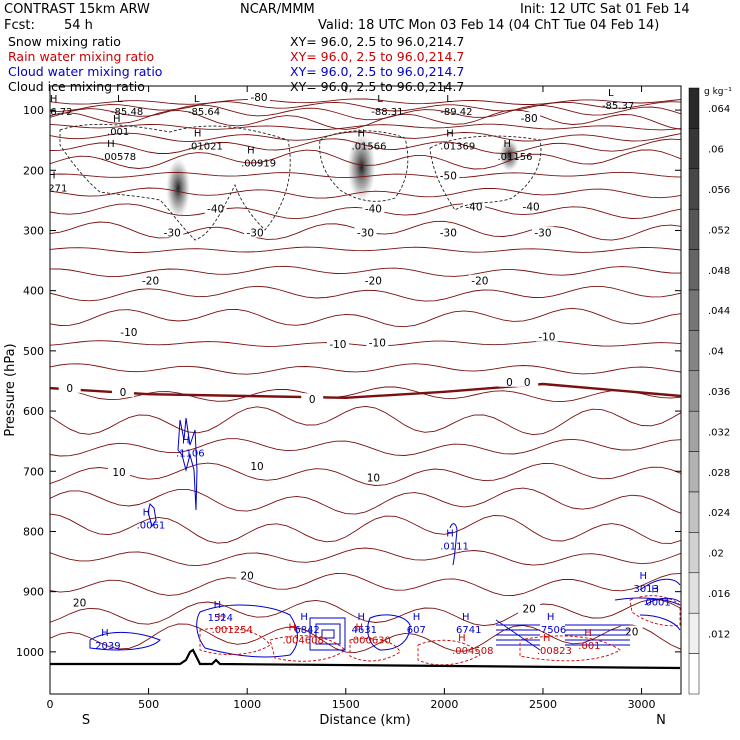  What do you see at coordinates (370, 641) in the screenshot?
I see `maximum-value-label: .000630` at bounding box center [370, 641].